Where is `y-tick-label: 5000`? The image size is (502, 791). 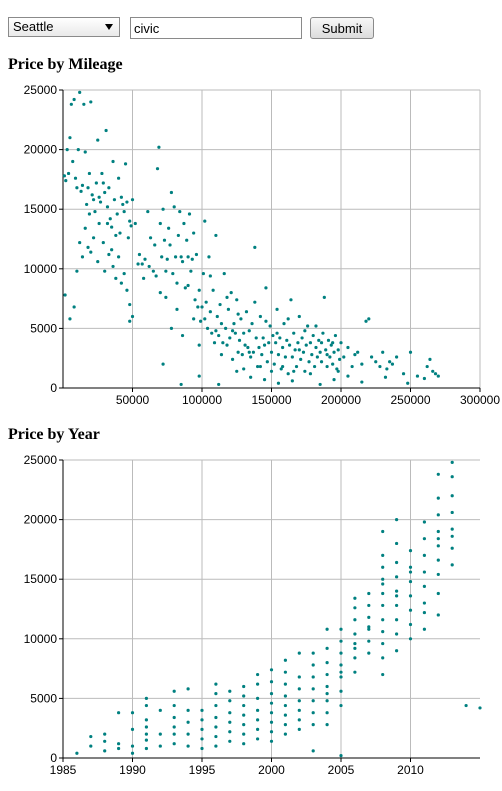
y-tick-label: 5000 is located at coordinates (43, 328).